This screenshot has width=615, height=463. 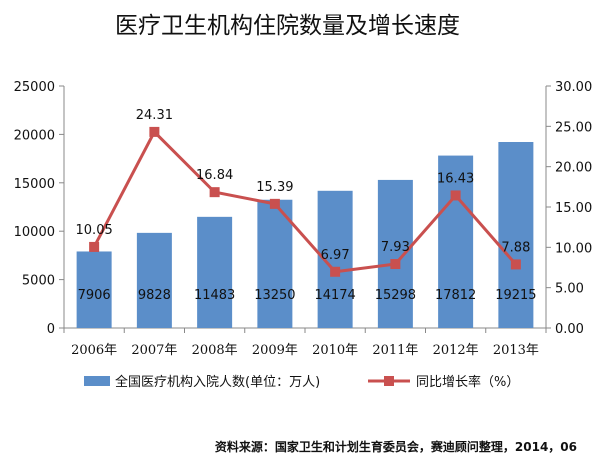 I want to click on x-tick-label: 2006年, so click(x=94, y=350).